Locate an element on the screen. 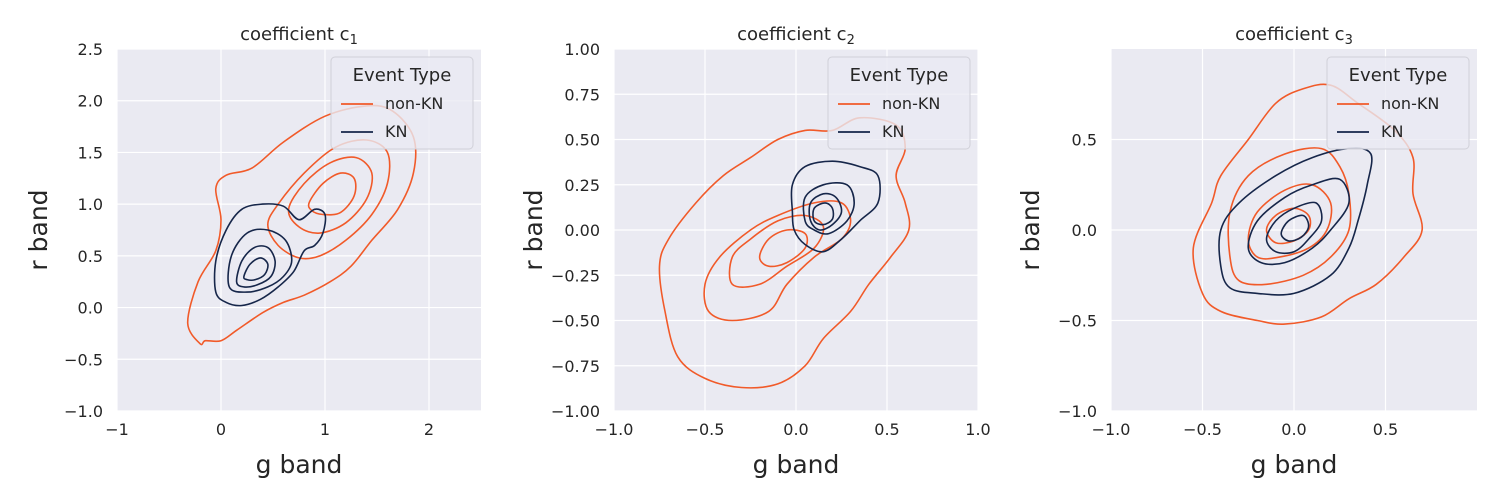  y-tick-label: 1.00 is located at coordinates (582, 49).